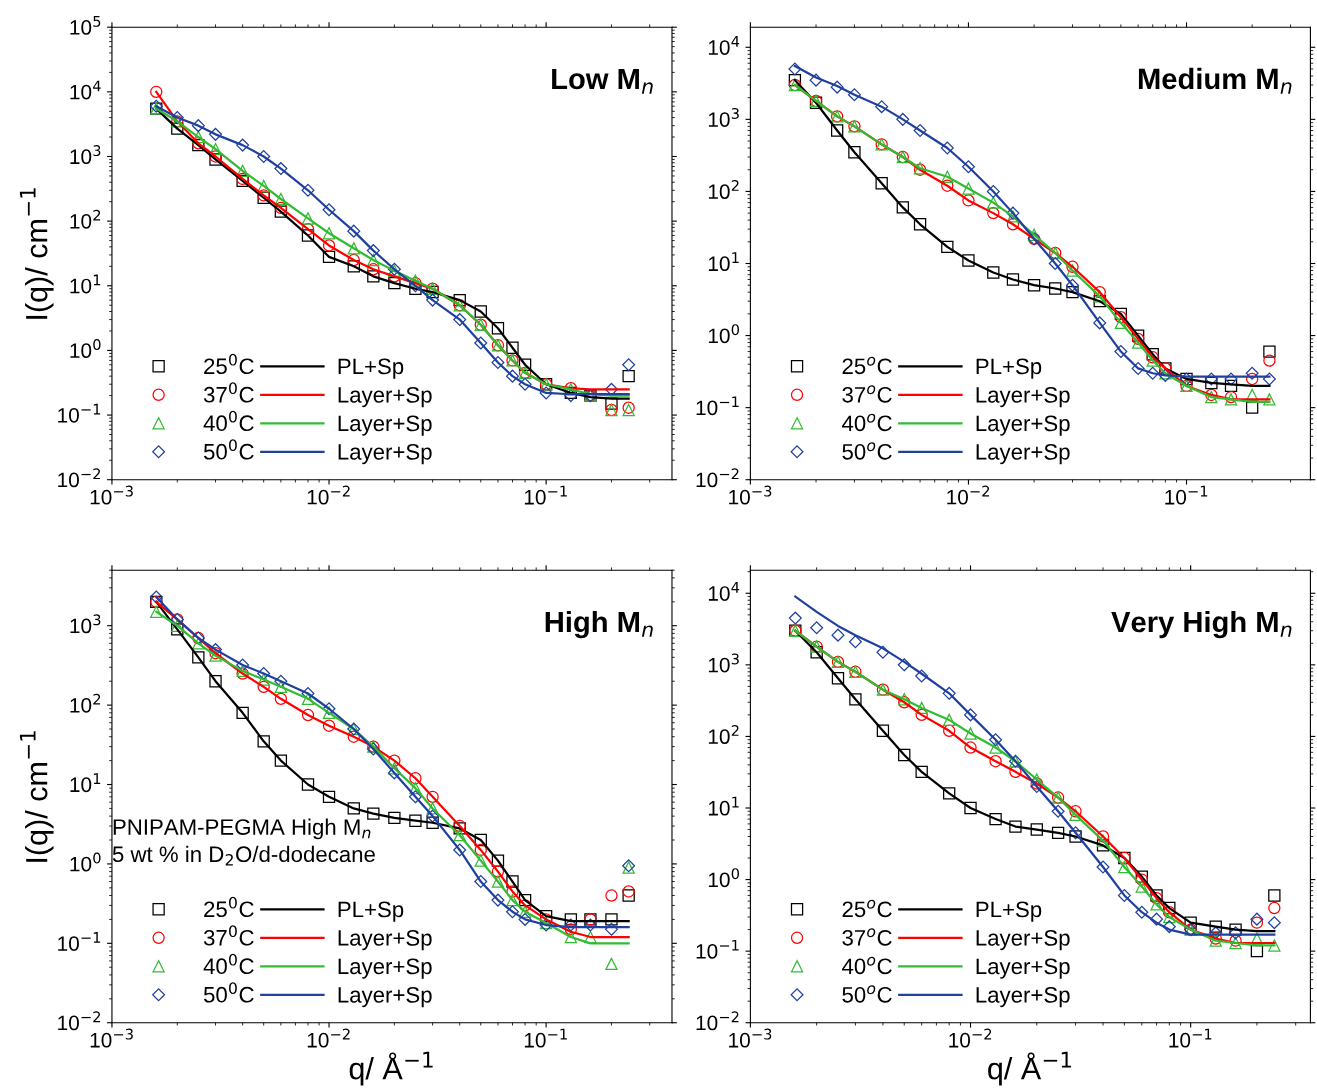 The image size is (1317, 1088). I want to click on annotation: PNIPAM-PEGMA High M$_{n}$, so click(242, 829).